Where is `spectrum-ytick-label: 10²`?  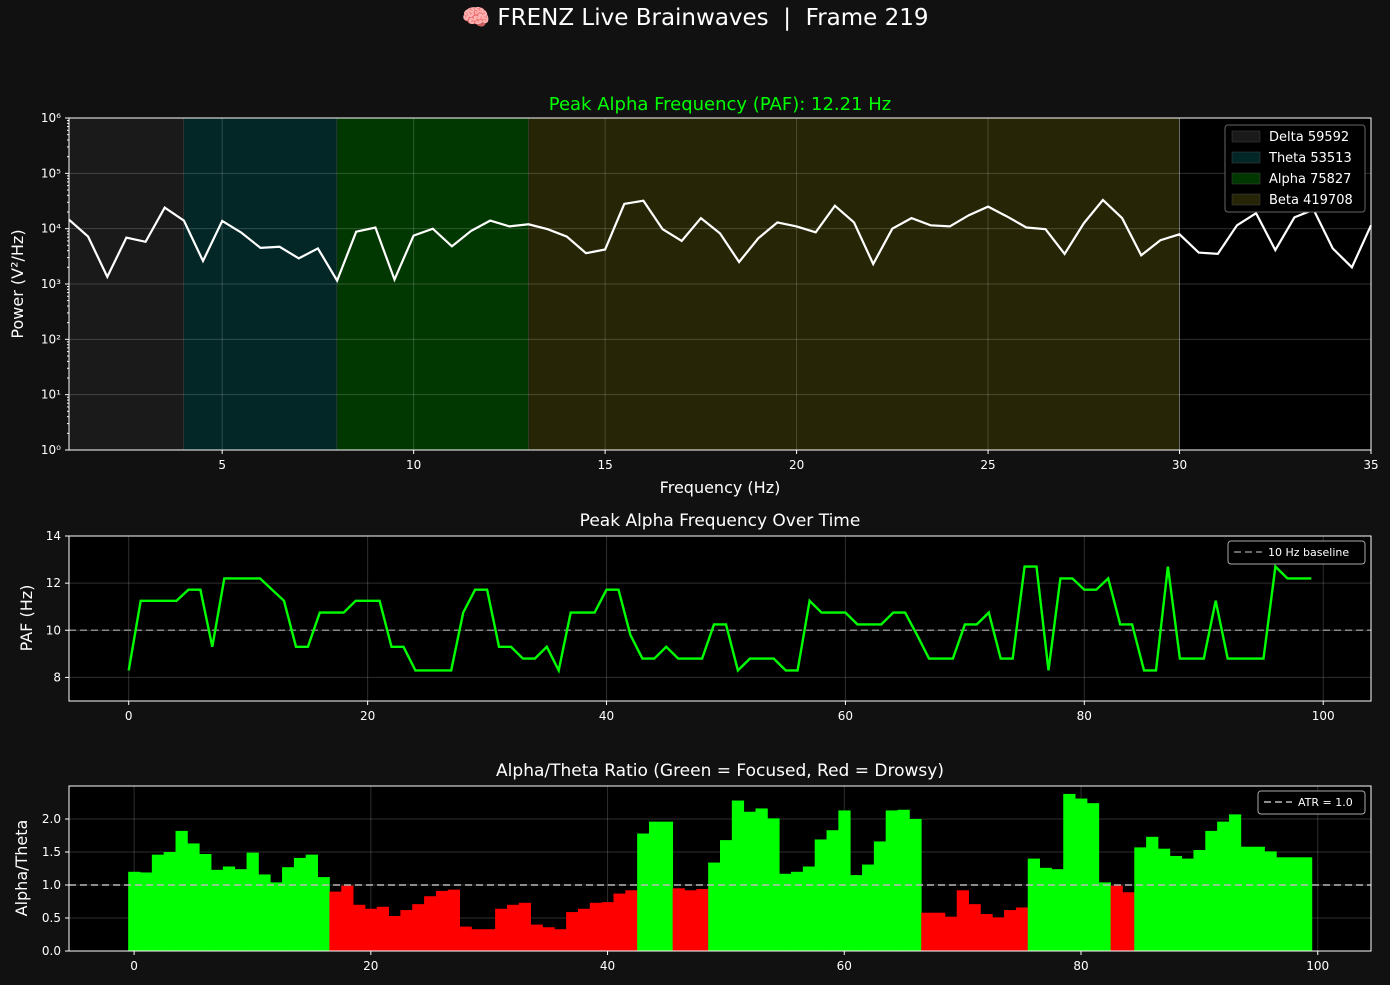
spectrum-ytick-label: 10² is located at coordinates (51, 339).